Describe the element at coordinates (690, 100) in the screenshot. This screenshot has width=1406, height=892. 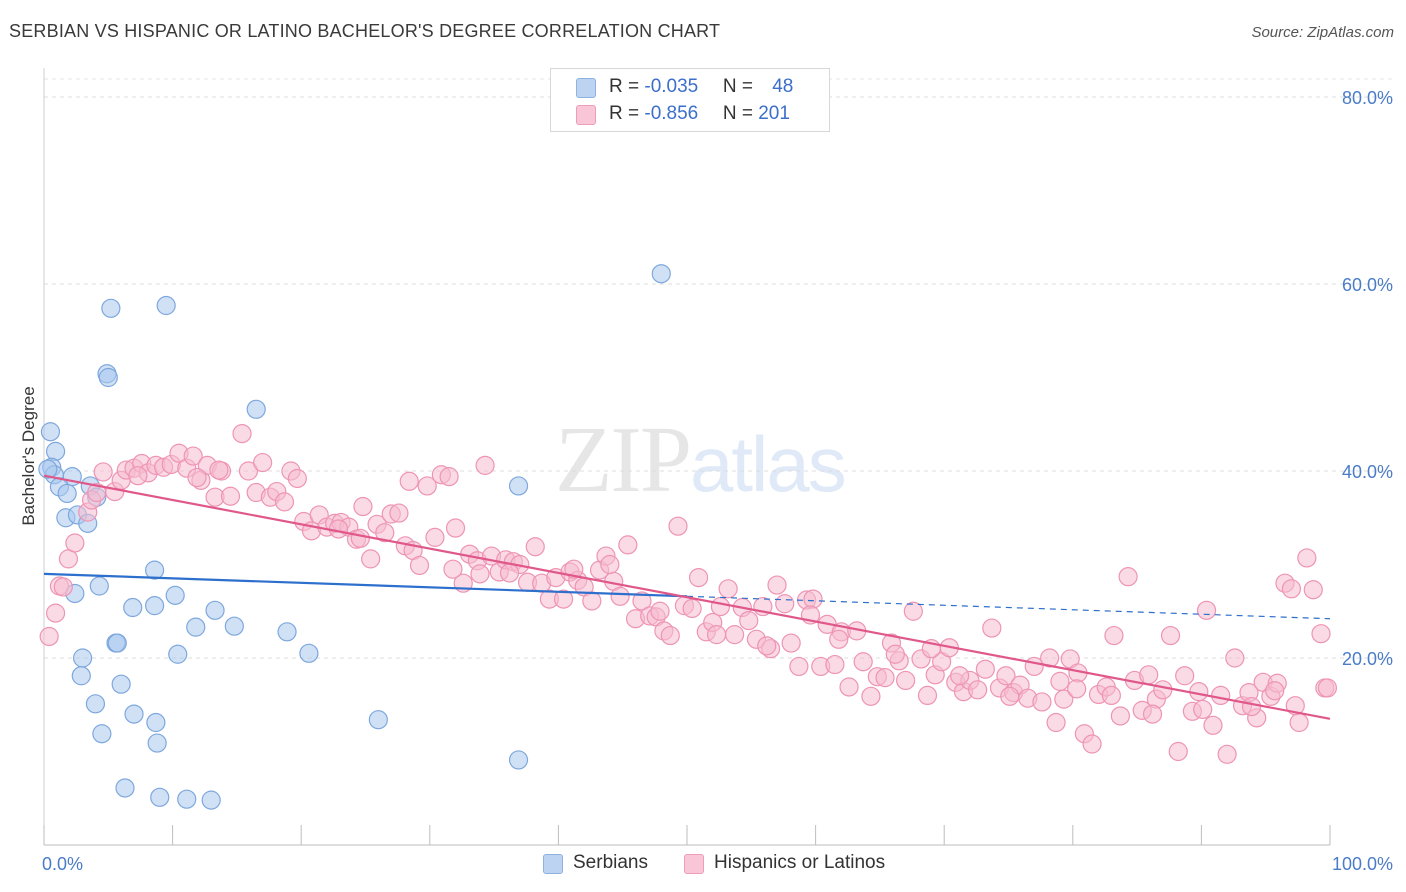
I see `correlation-legend: R = -0.035 N = 48 R = -0.856 N = 201` at that location.